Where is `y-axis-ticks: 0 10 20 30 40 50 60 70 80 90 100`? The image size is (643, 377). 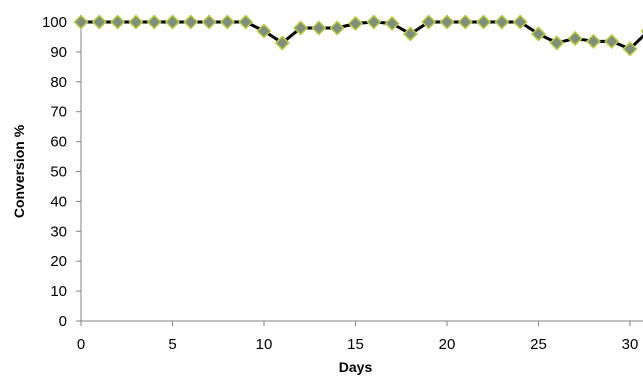 y-axis-ticks: 0 10 20 30 40 50 60 70 80 90 100 is located at coordinates (61, 172).